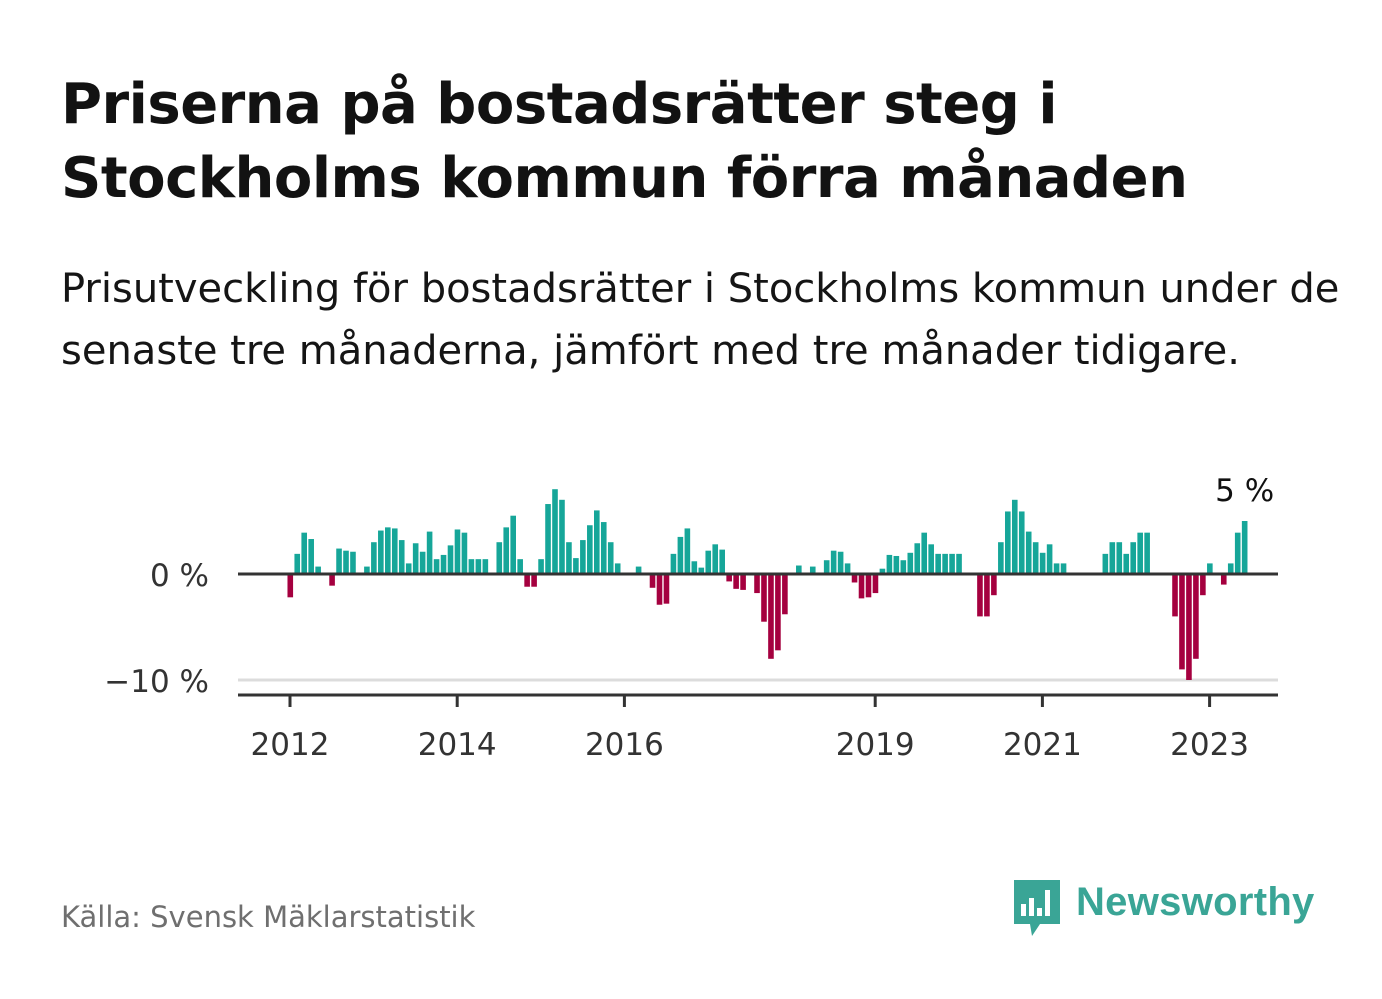 The width and height of the screenshot is (1382, 999). I want to click on x-tick-label: 2016, so click(624, 745).